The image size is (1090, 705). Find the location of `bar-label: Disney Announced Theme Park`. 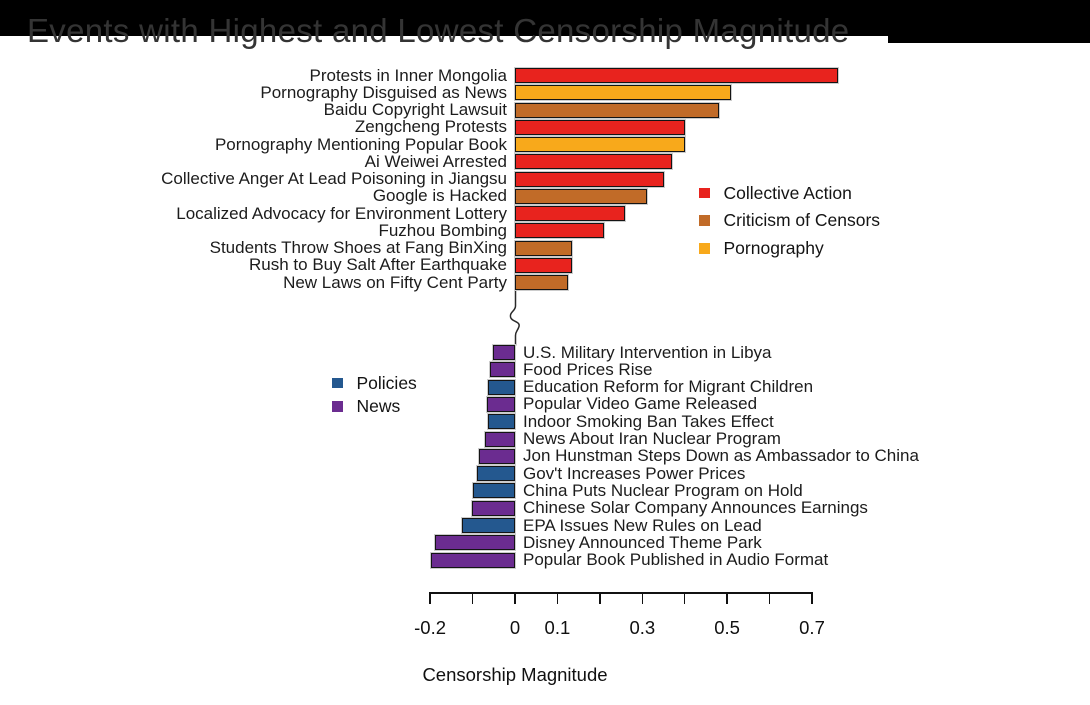

bar-label: Disney Announced Theme Park is located at coordinates (642, 542).